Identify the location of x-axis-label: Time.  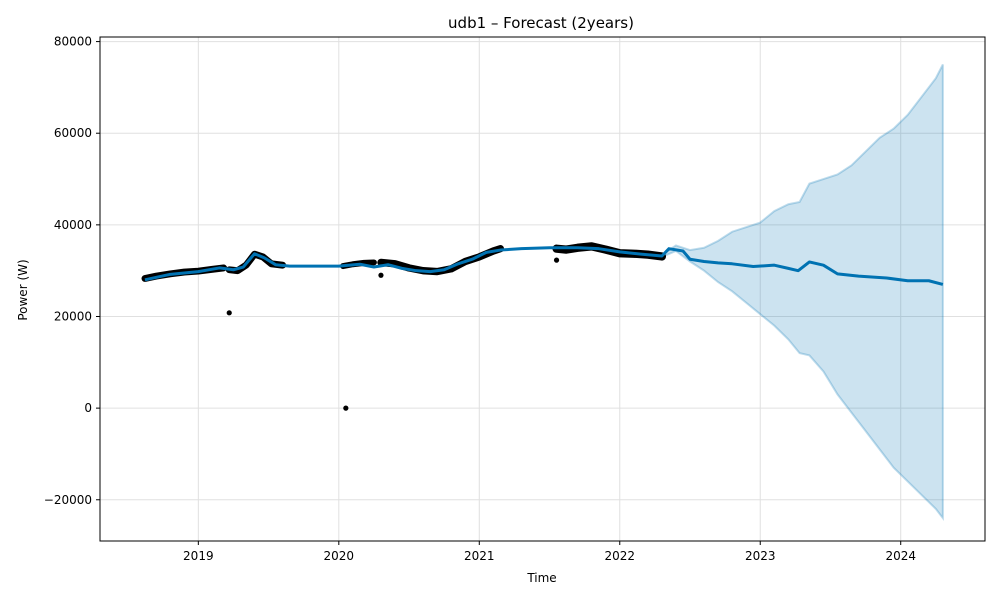
(541, 578).